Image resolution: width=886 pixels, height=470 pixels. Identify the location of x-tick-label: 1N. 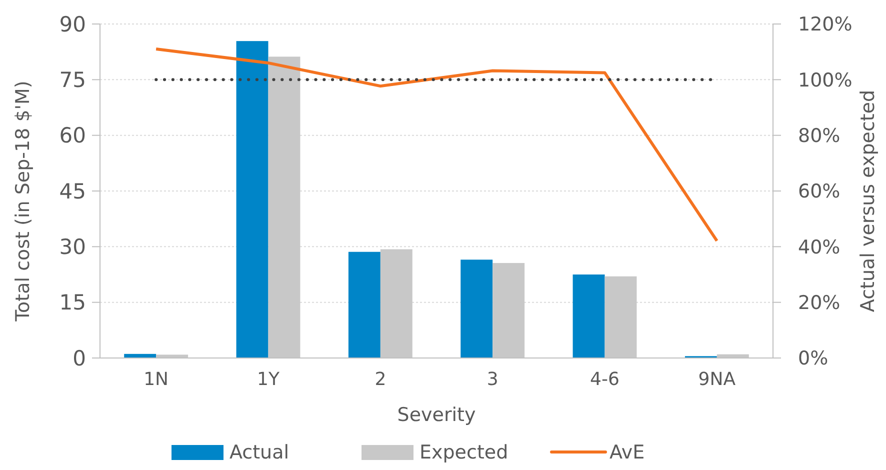
(156, 379).